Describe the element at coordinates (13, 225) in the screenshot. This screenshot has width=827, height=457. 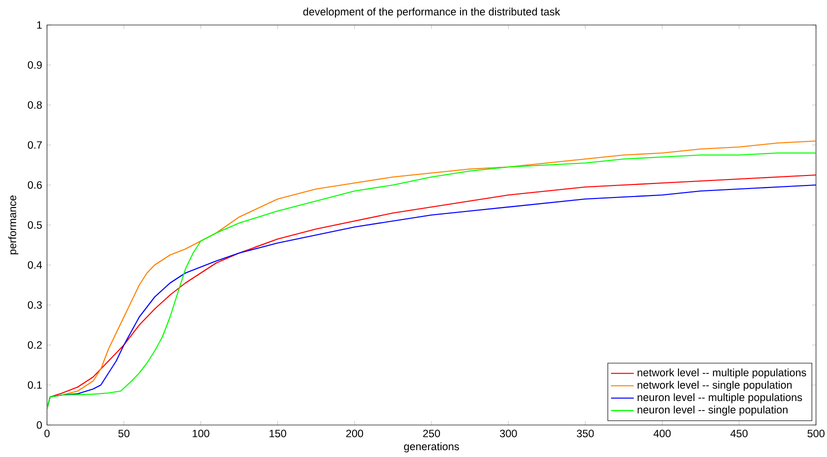
I see `y-axis-title: performance` at that location.